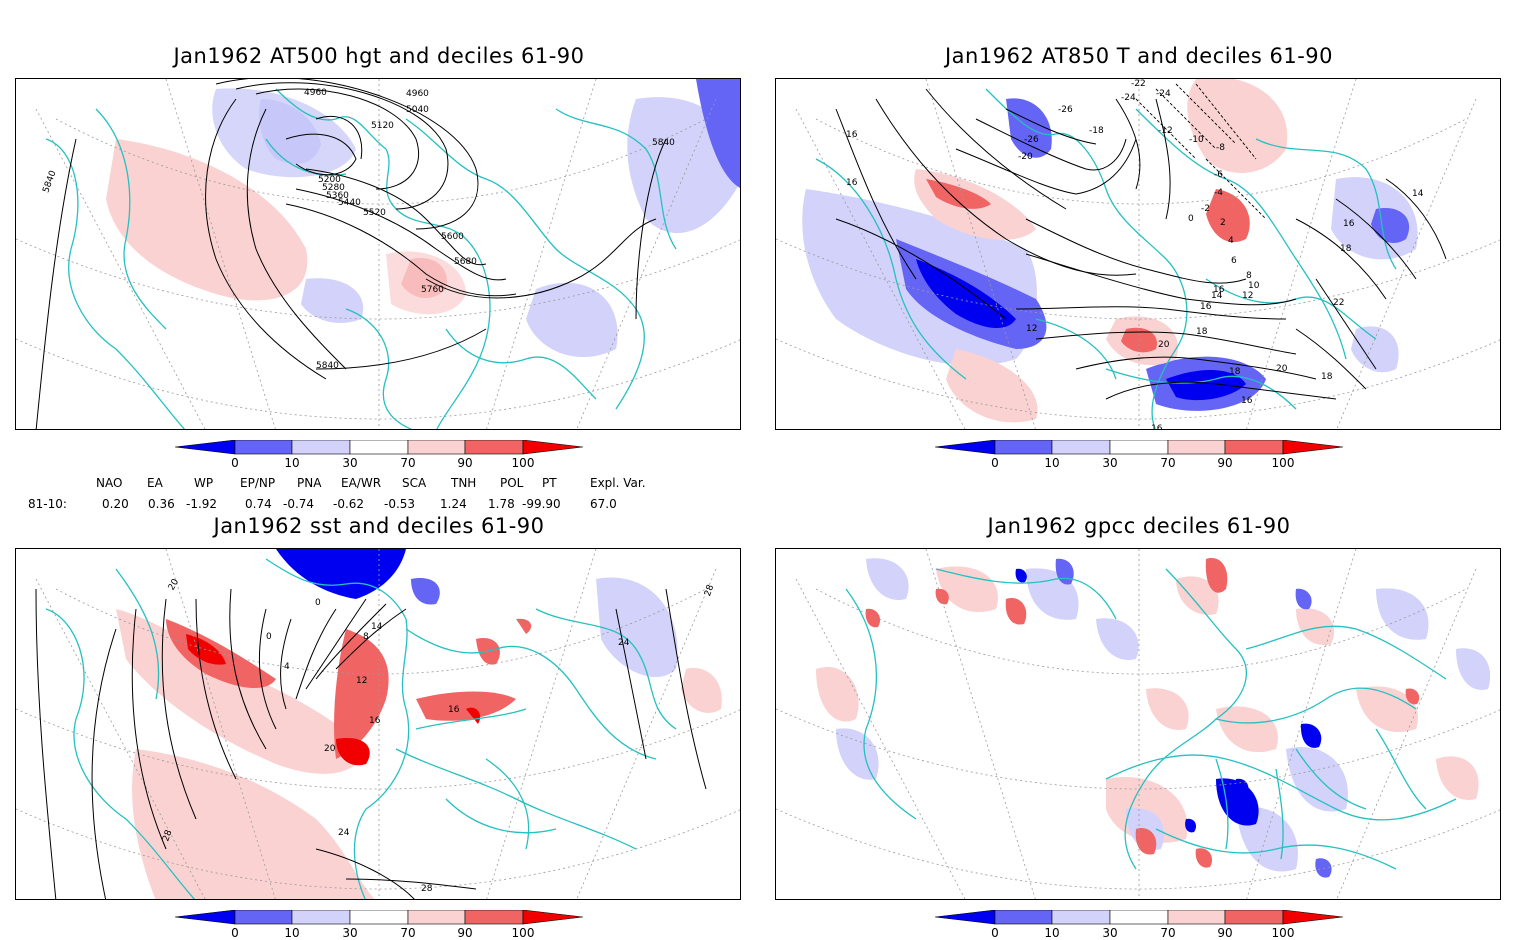  What do you see at coordinates (382, 126) in the screenshot?
I see `contour-label: 5120` at bounding box center [382, 126].